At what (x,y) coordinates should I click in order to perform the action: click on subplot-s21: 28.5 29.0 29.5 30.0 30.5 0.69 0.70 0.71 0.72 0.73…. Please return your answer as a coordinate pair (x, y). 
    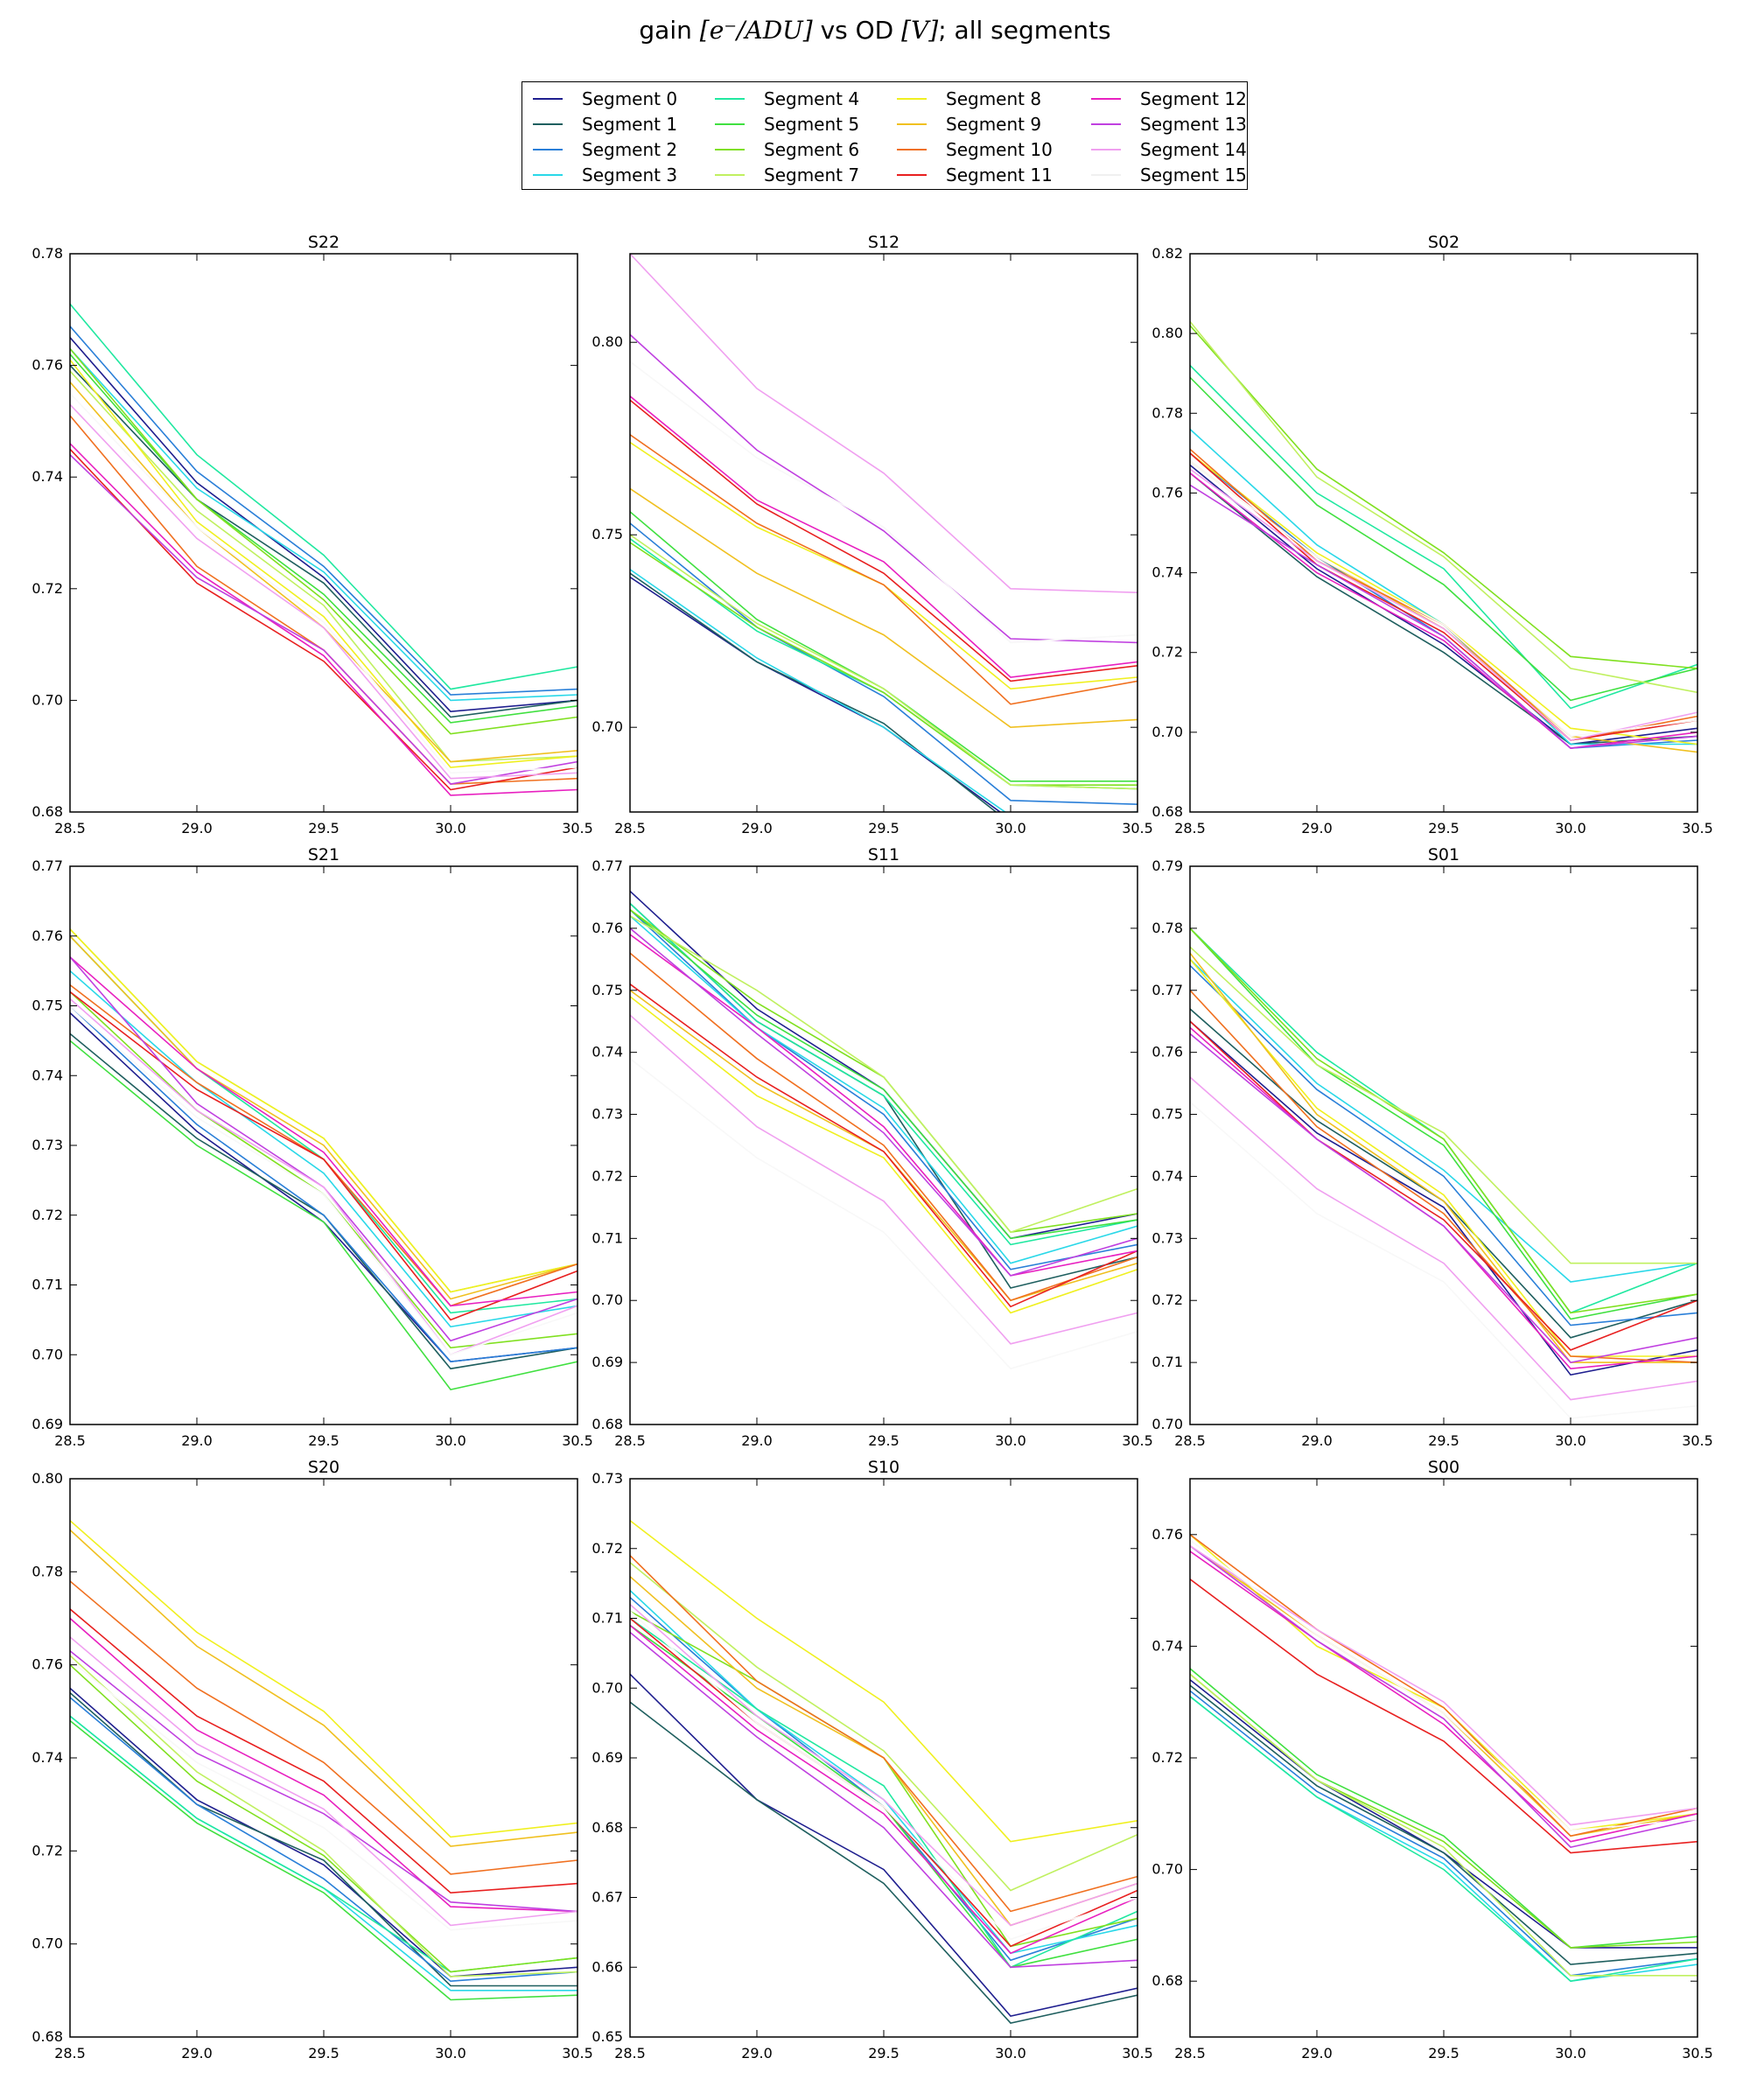
    Looking at the image, I should click on (312, 1147).